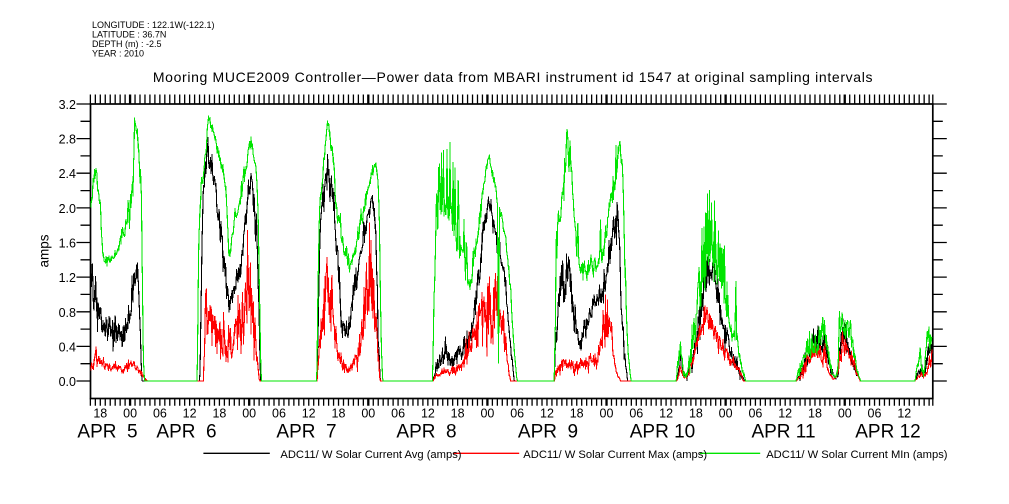 Image resolution: width=1009 pixels, height=504 pixels. What do you see at coordinates (615, 455) in the screenshot?
I see `svg-text:ADC11/ W Solar Current Max (am: ADC11/ W Solar Current Max (amps)` at bounding box center [615, 455].